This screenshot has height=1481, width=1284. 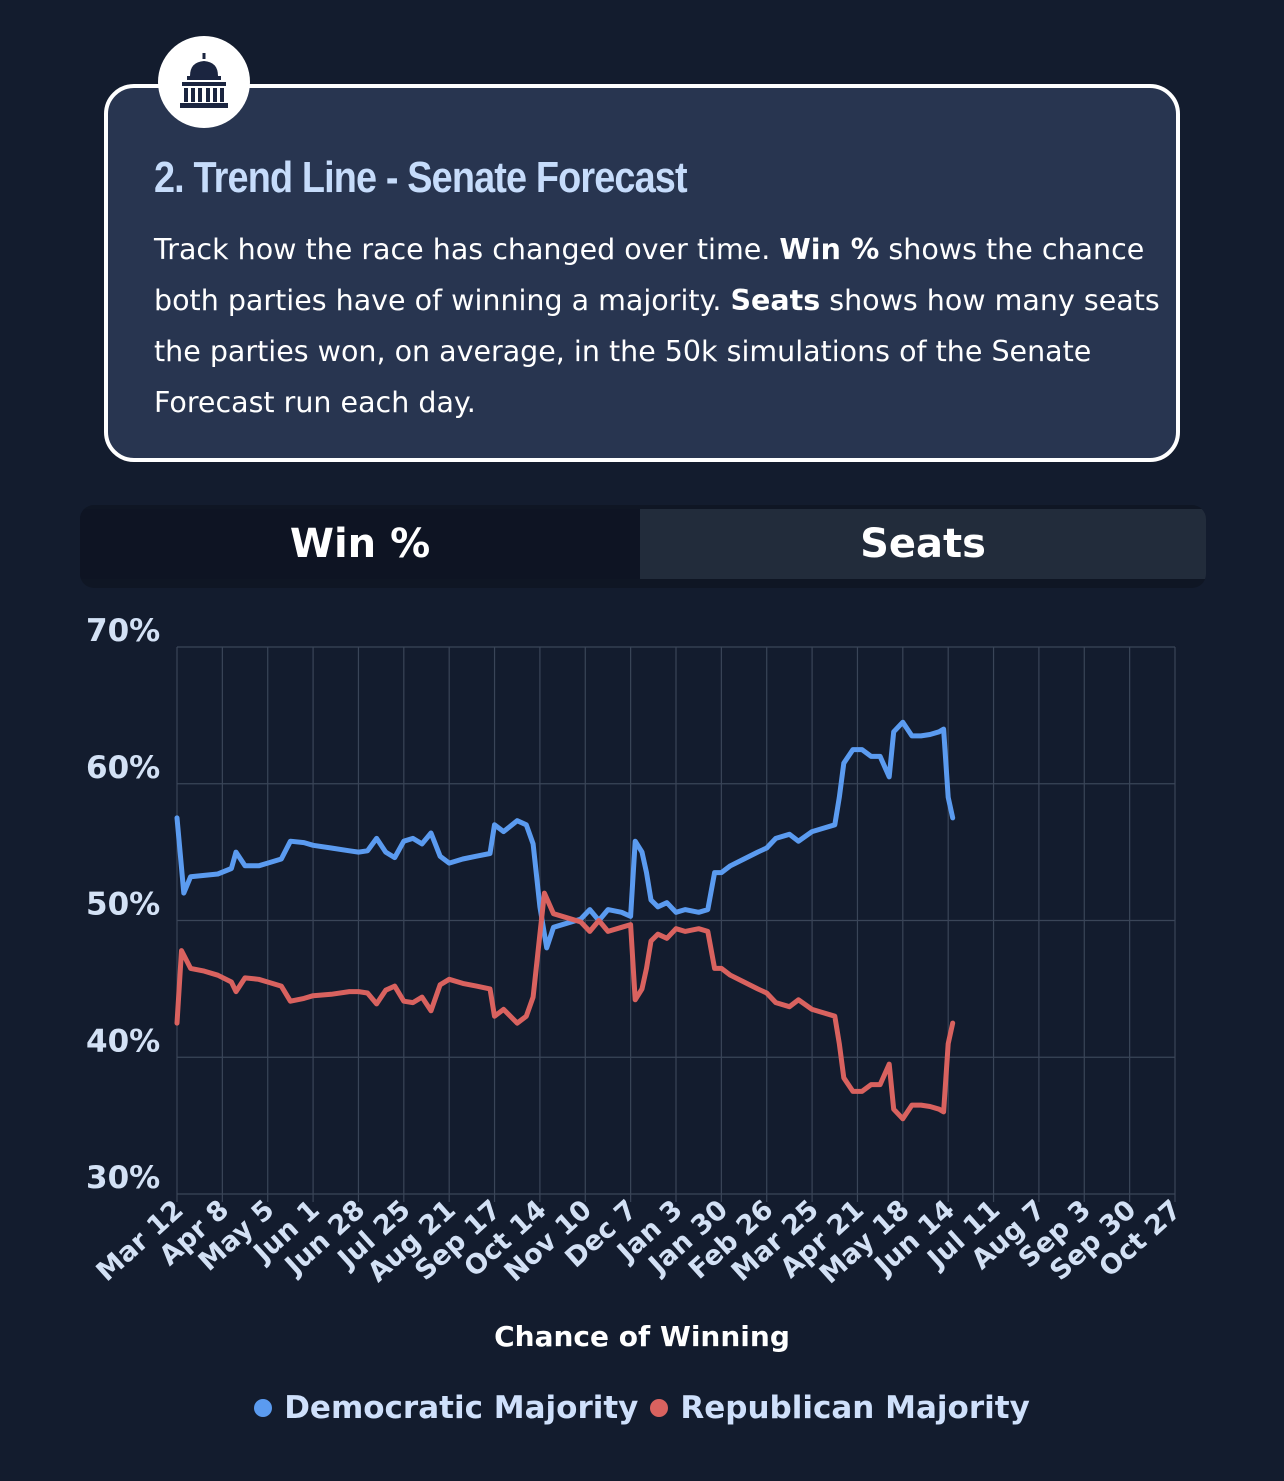 I want to click on democratic-series-line, so click(x=565, y=835).